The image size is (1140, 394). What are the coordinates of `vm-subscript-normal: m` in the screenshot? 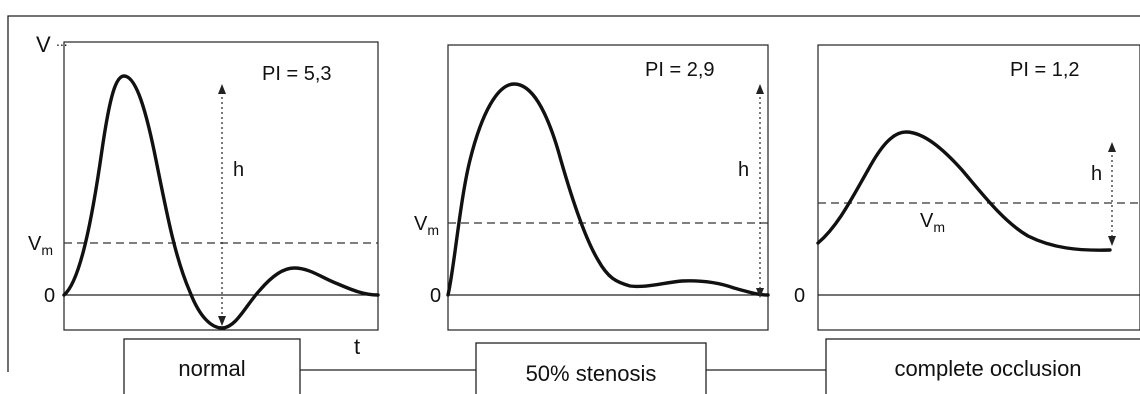 It's located at (47, 250).